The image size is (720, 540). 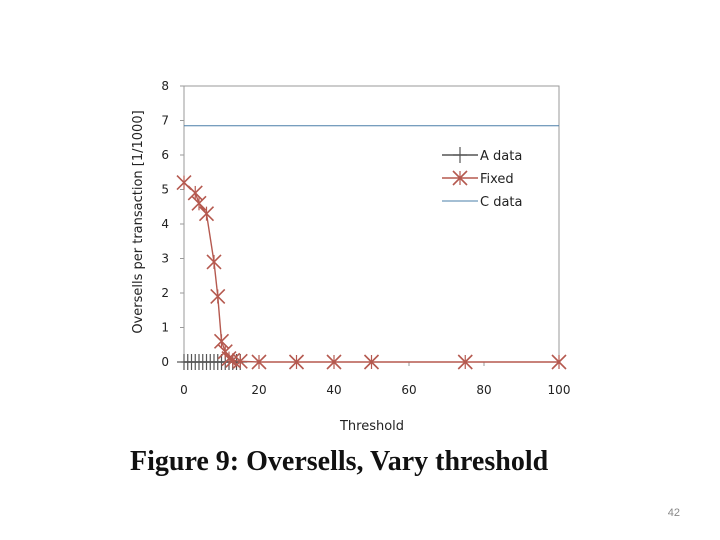 I want to click on y-axis-title: Oversells per transaction [1/1000], so click(x=138, y=221).